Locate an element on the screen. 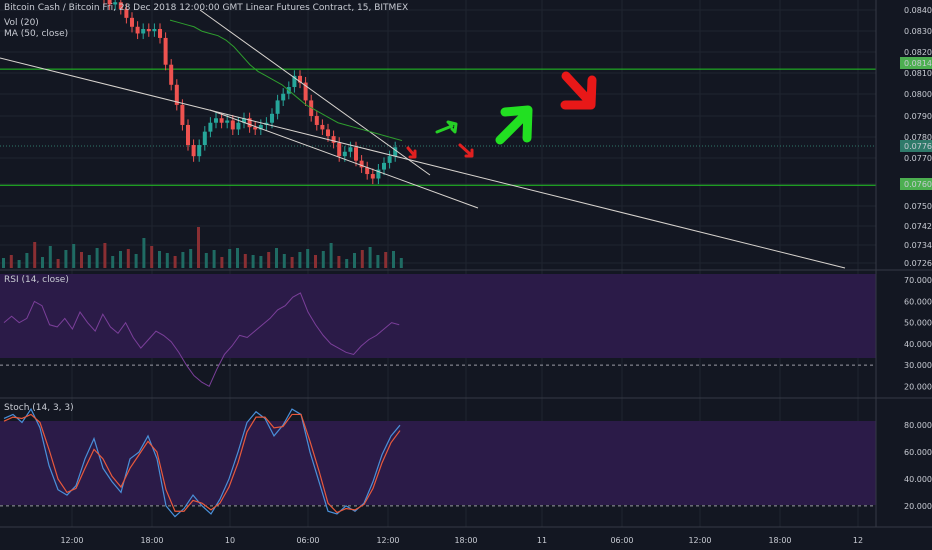 Image resolution: width=932 pixels, height=550 pixels. y-tick-label: 0.0840 is located at coordinates (918, 10).